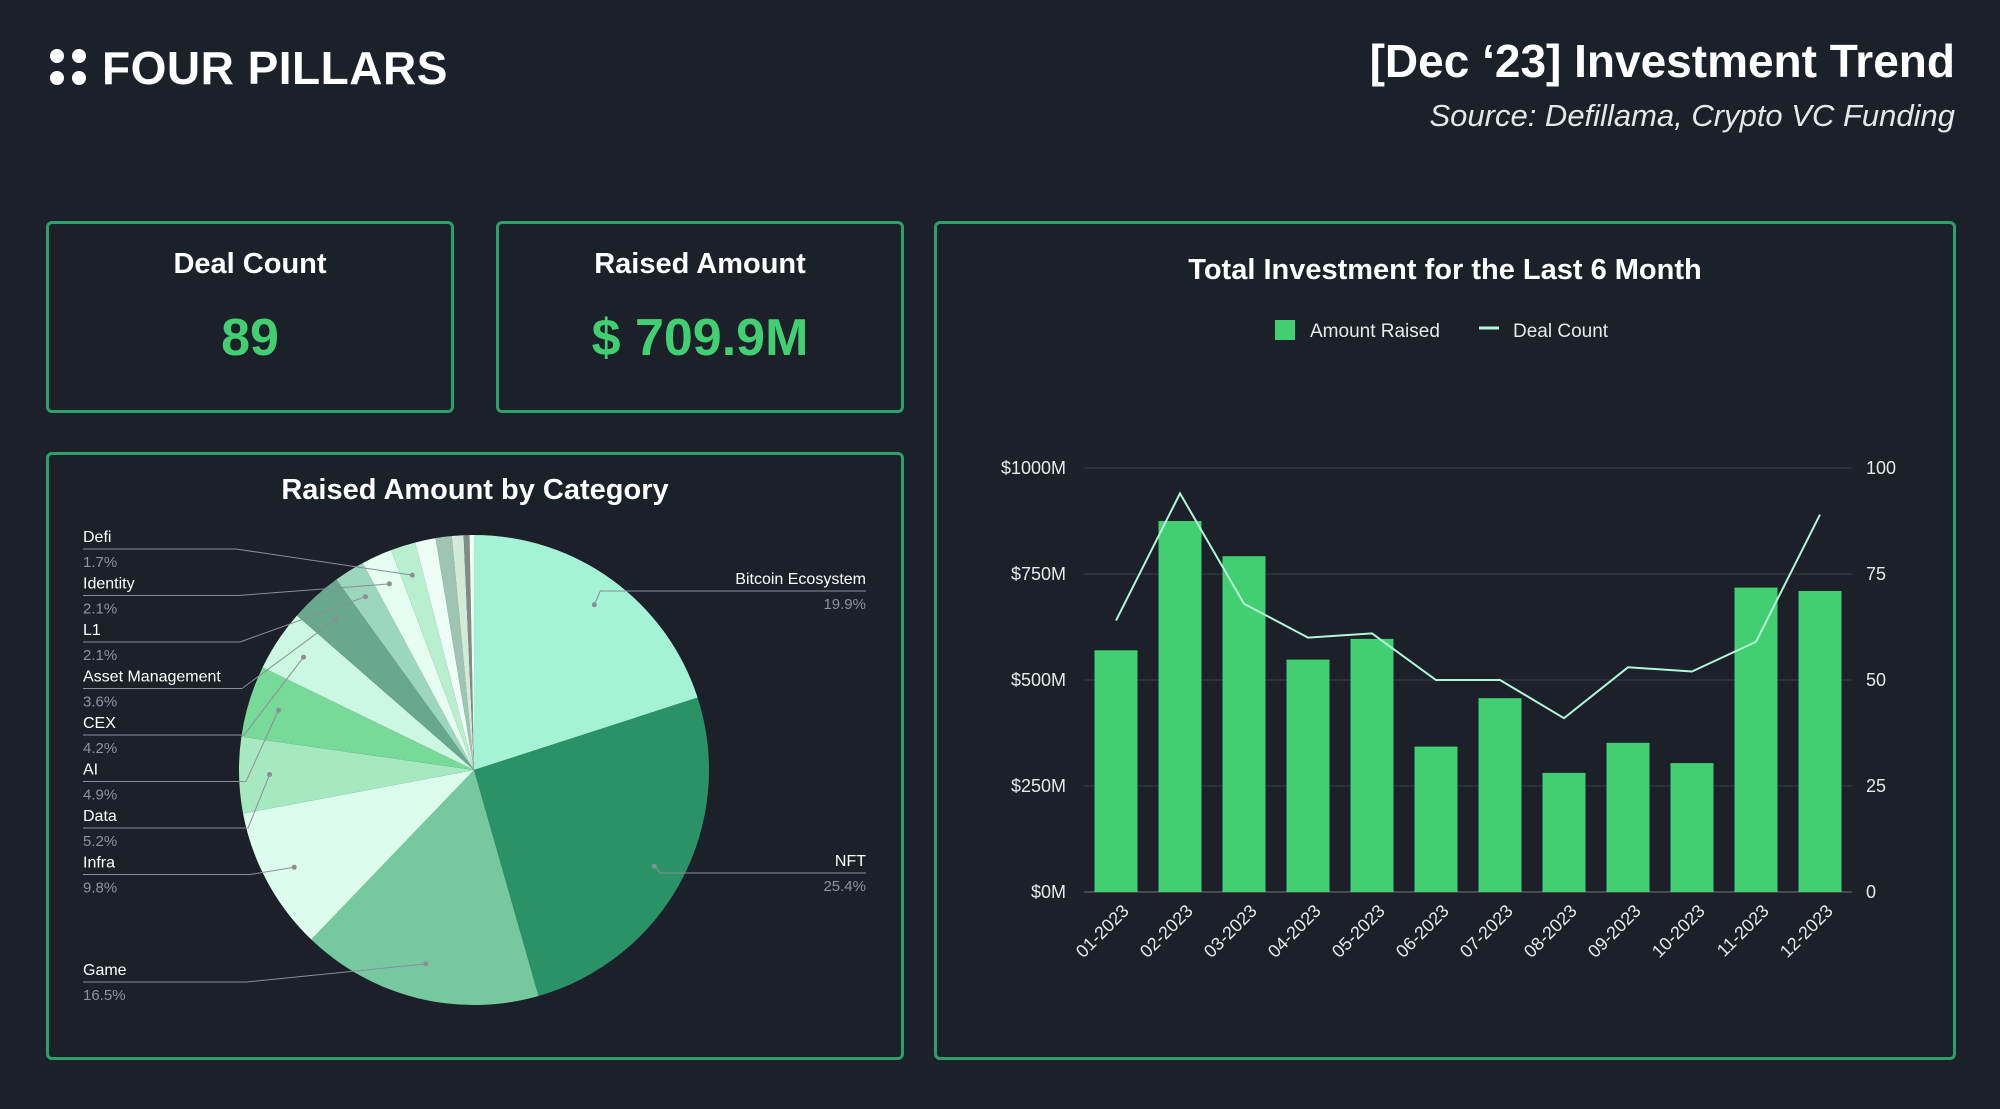 This screenshot has width=2000, height=1109. What do you see at coordinates (210, 653) in the screenshot?
I see `pie-leader-asset-management` at bounding box center [210, 653].